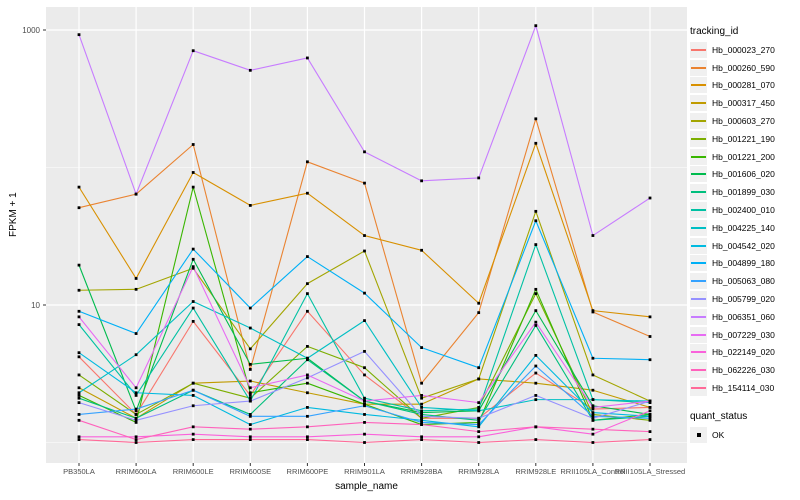  I want to click on legend-entry-Hb_000317_450: Hb_000317_450, so click(744, 103).